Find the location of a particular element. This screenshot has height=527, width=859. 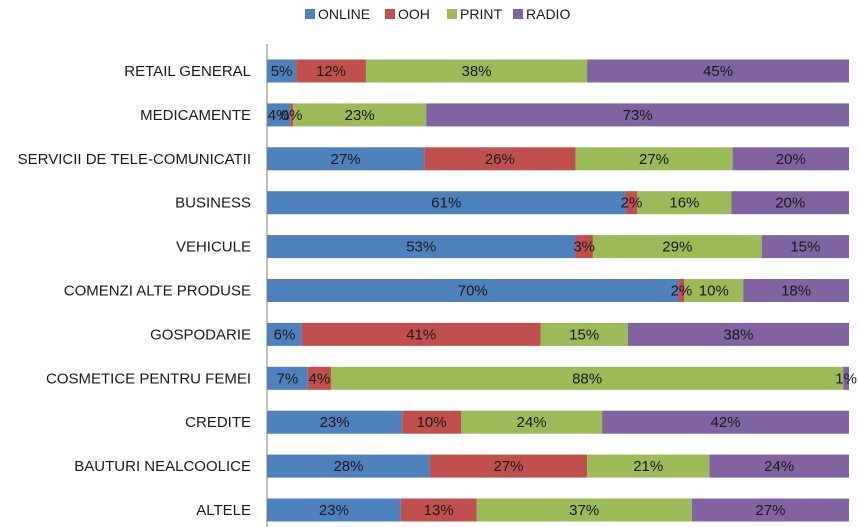

data-label-ooh: 27% is located at coordinates (509, 466).